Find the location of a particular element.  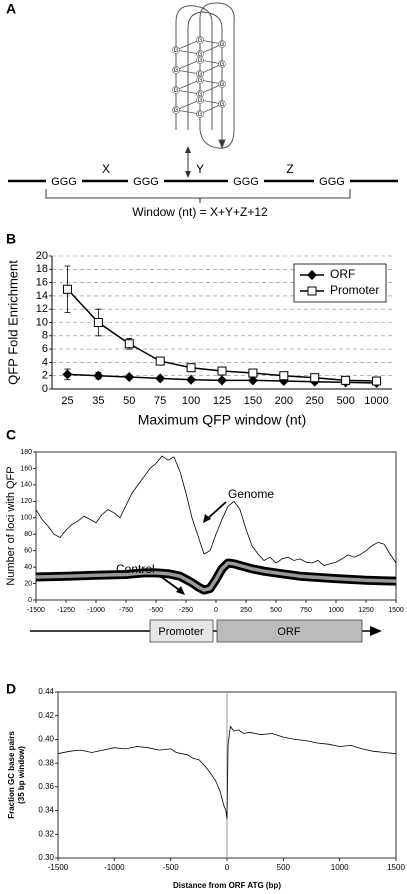

y-tick-label: 8 is located at coordinates (45, 336).